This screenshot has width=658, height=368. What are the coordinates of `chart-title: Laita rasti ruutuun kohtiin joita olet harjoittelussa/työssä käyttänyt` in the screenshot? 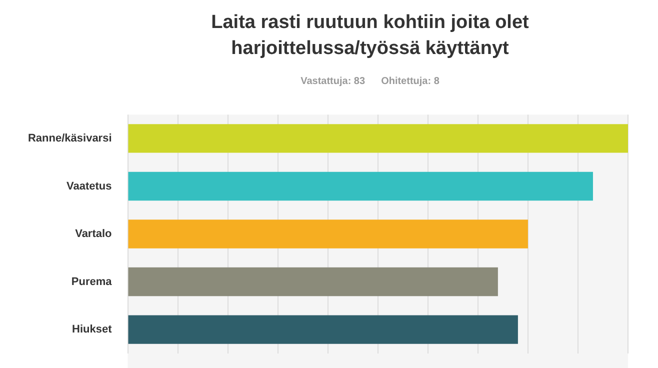 It's located at (370, 36).